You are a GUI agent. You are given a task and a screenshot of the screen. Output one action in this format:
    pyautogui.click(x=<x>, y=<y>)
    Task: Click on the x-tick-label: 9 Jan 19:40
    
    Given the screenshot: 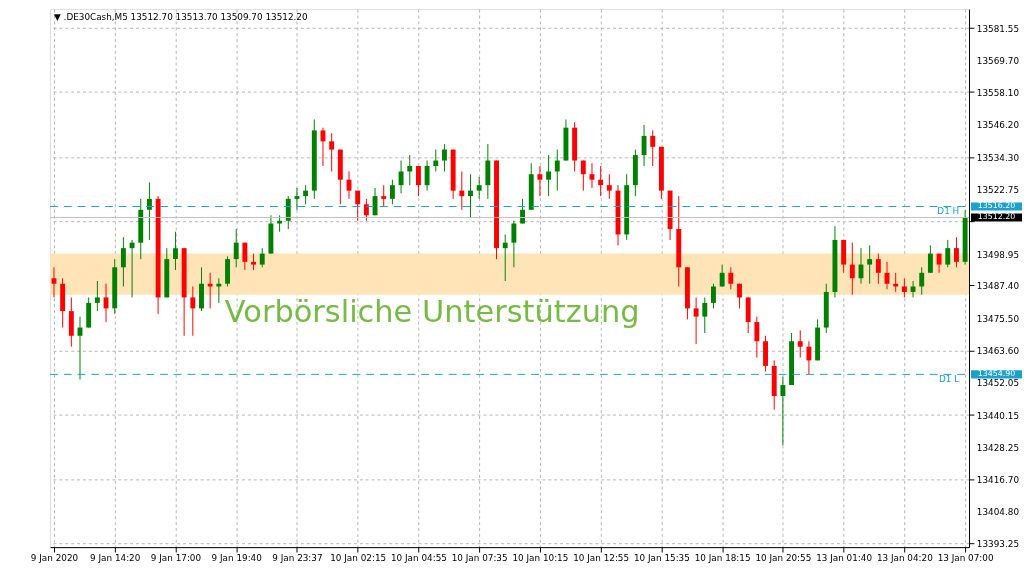 What is the action you would take?
    pyautogui.click(x=237, y=558)
    